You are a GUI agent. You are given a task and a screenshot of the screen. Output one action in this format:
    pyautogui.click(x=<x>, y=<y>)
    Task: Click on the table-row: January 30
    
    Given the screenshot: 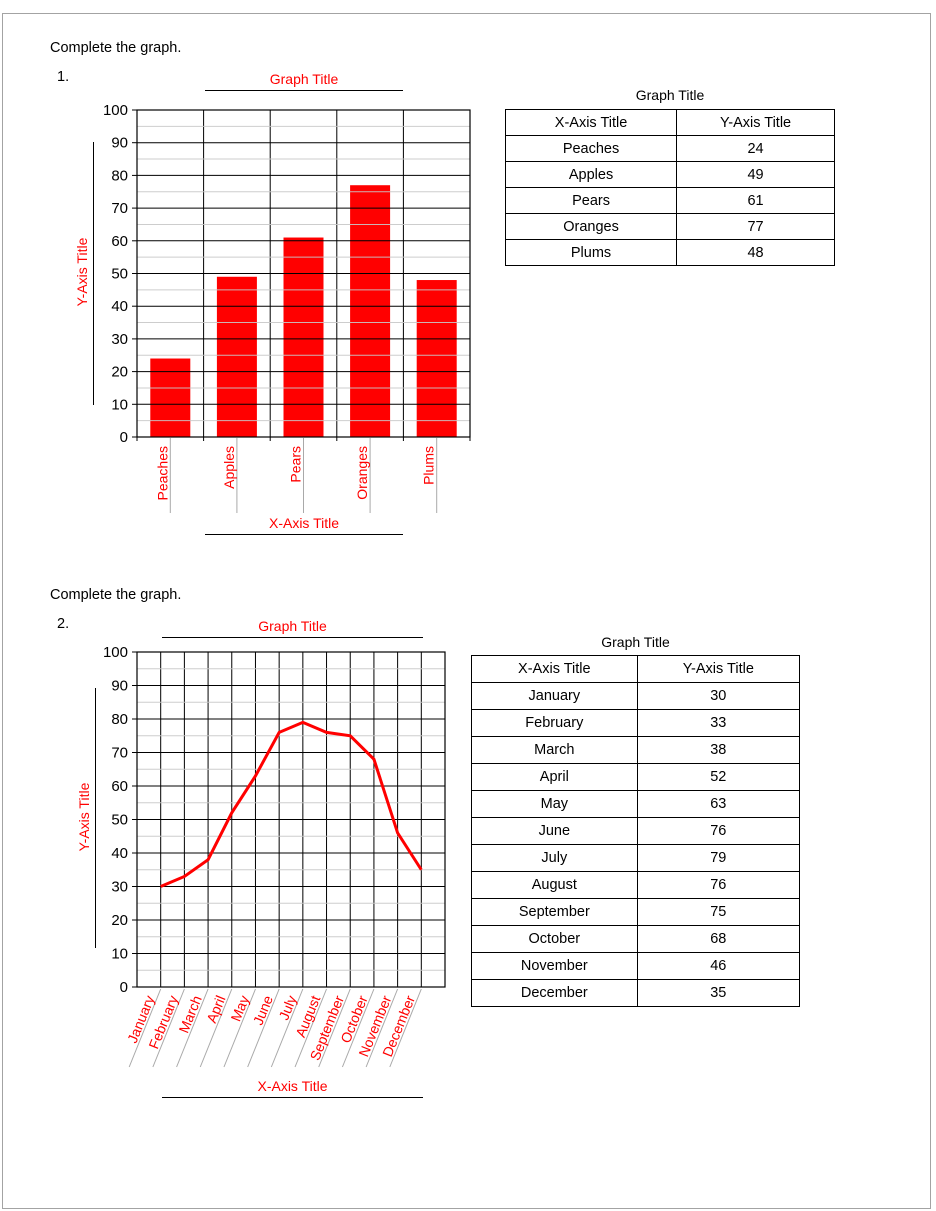 What is the action you would take?
    pyautogui.click(x=636, y=696)
    